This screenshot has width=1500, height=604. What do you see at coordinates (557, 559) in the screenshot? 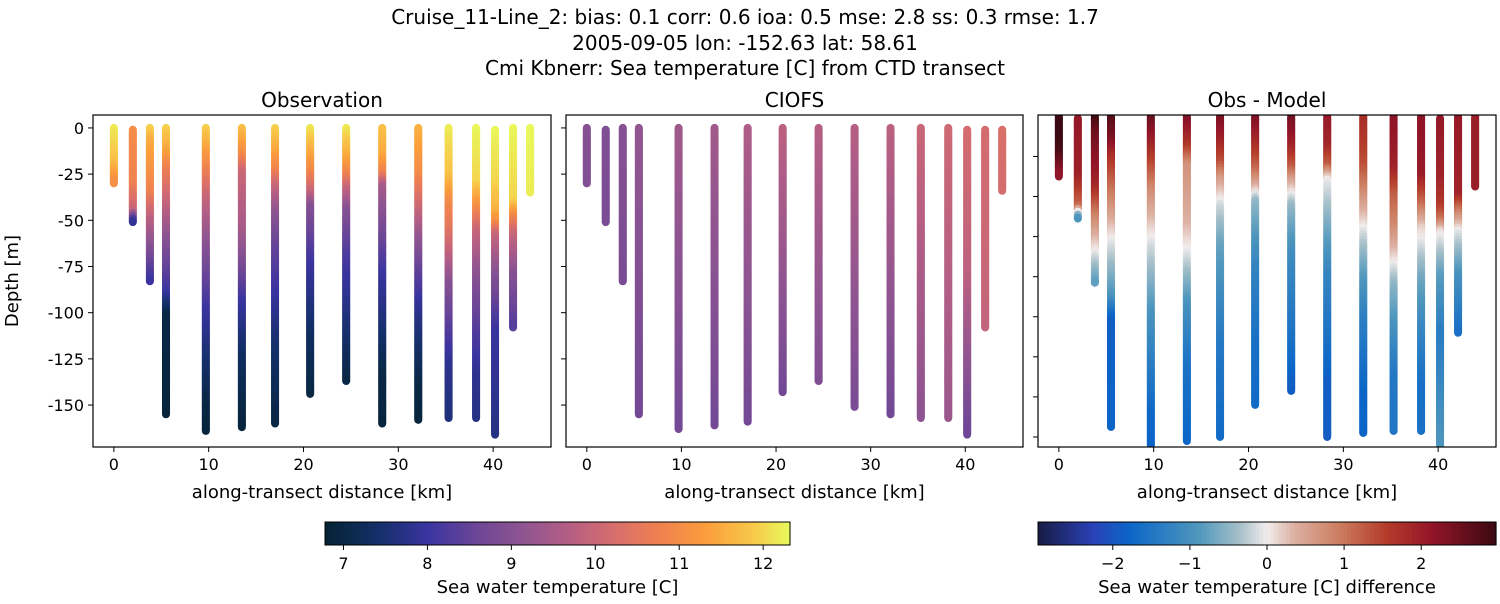
I see `colorbar-temperature: 7 8 9 10 11 12 Sea water temperature [C]` at bounding box center [557, 559].